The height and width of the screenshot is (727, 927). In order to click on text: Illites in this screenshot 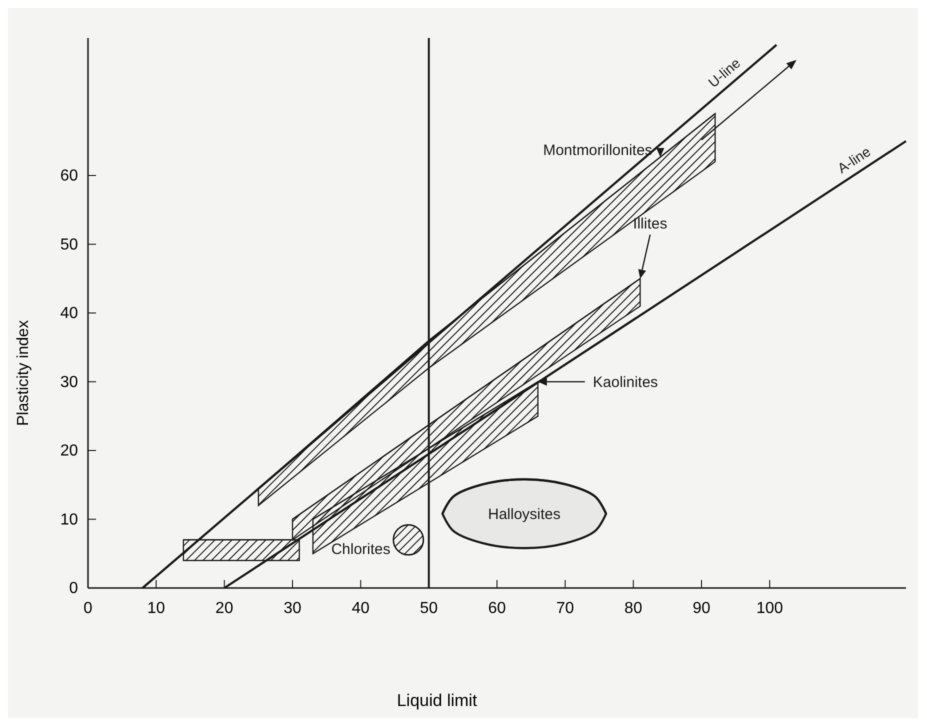, I will do `click(650, 224)`.